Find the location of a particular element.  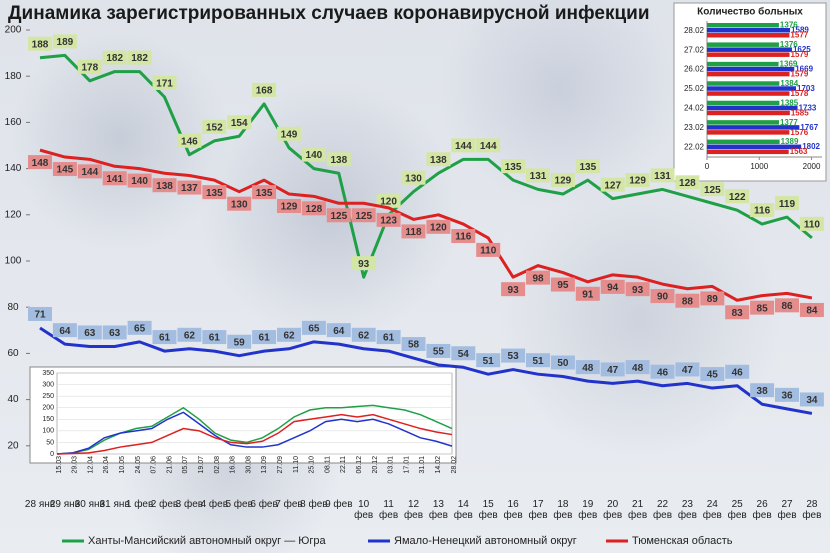

x-tick-label: 02.08 is located at coordinates (217, 465).